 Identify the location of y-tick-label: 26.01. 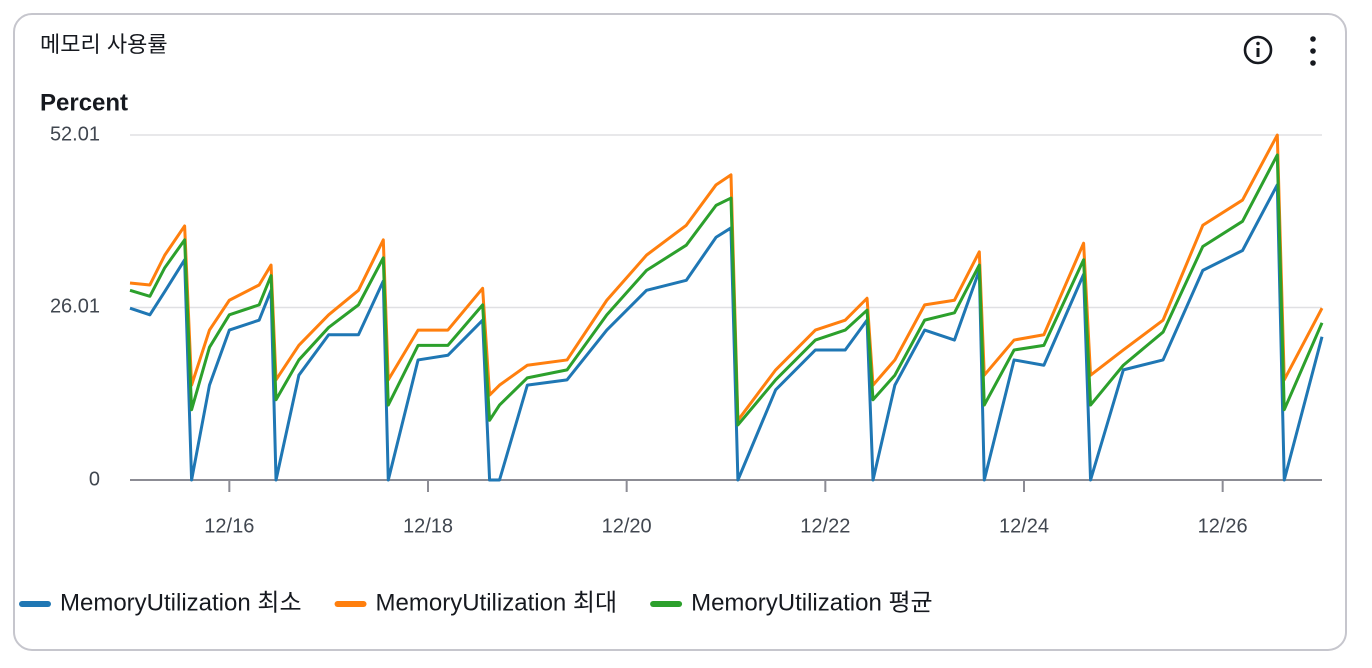
(75, 307).